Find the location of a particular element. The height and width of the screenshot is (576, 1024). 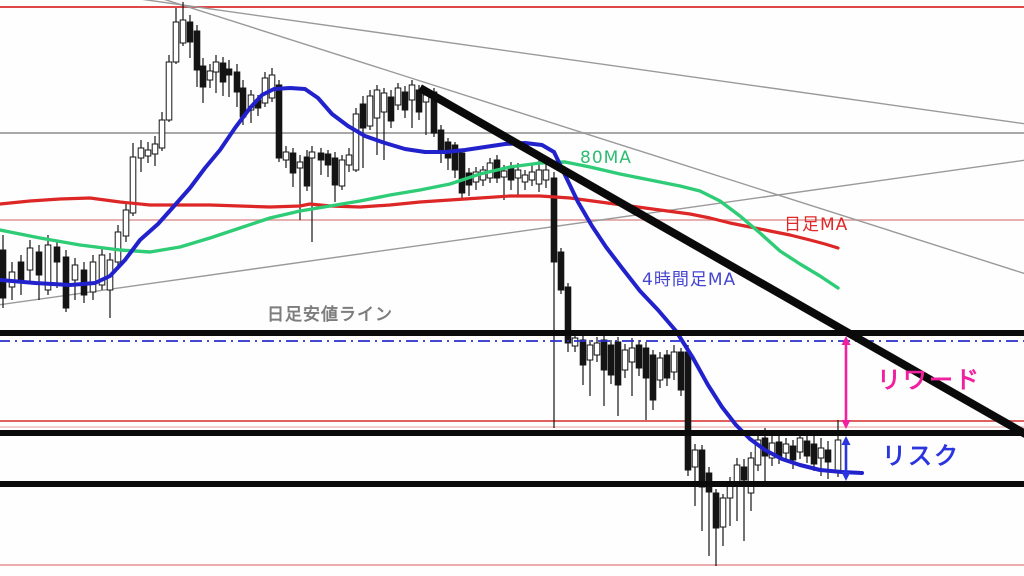

reward-arrow-head-top is located at coordinates (846, 340).